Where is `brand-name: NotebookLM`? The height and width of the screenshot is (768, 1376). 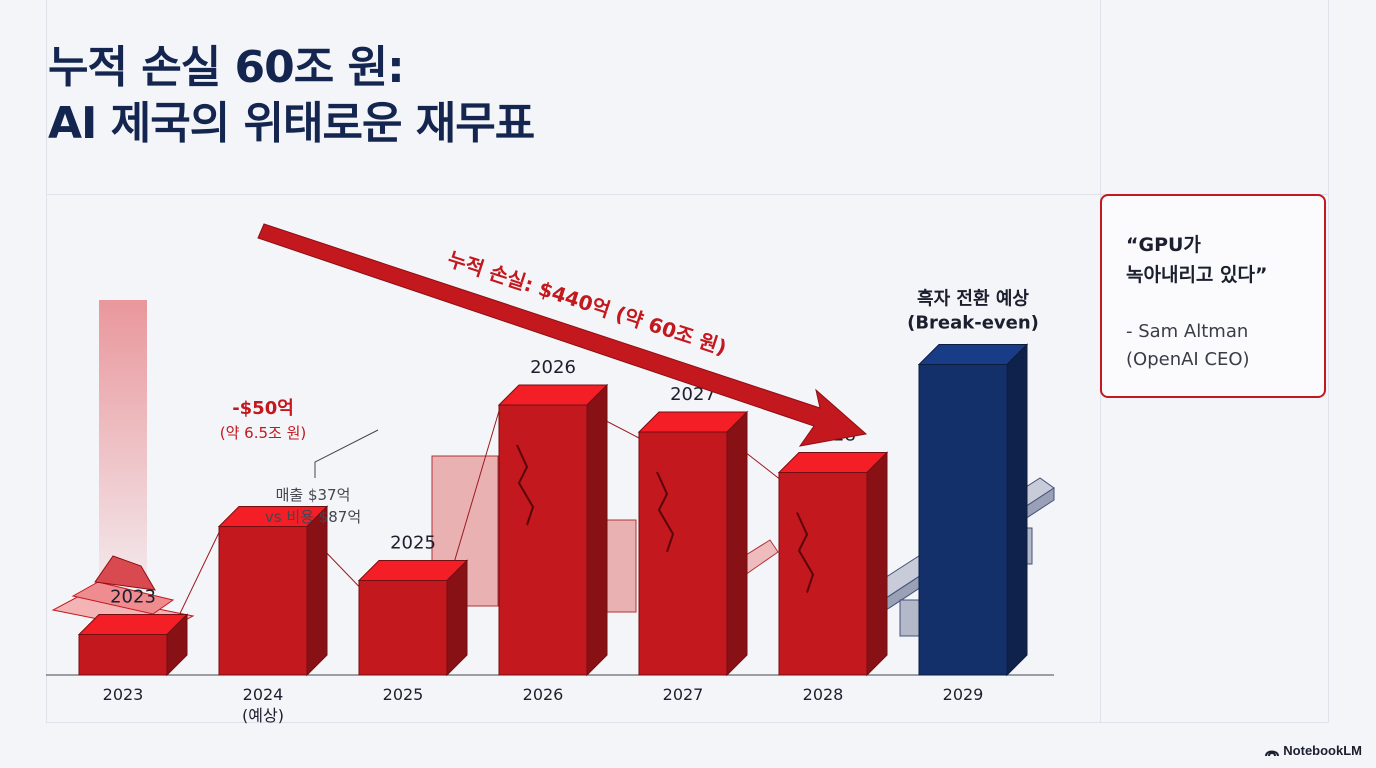 brand-name: NotebookLM is located at coordinates (1322, 750).